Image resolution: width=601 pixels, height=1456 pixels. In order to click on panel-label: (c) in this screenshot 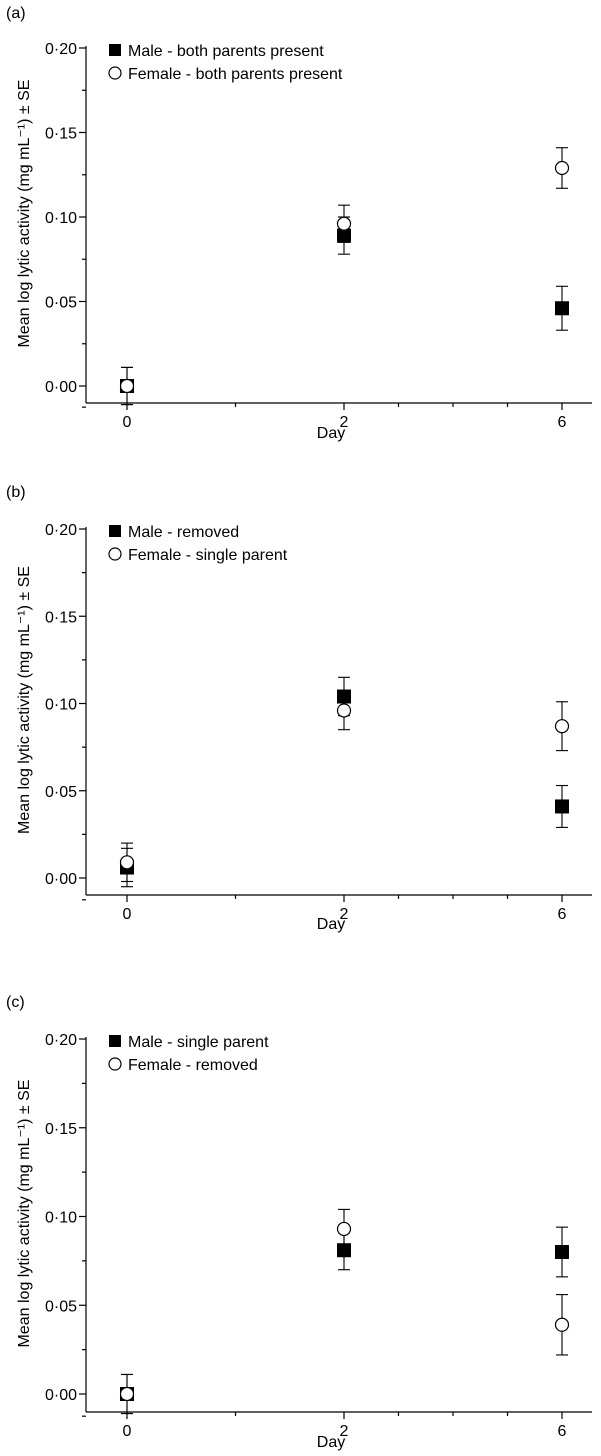, I will do `click(15, 1002)`.